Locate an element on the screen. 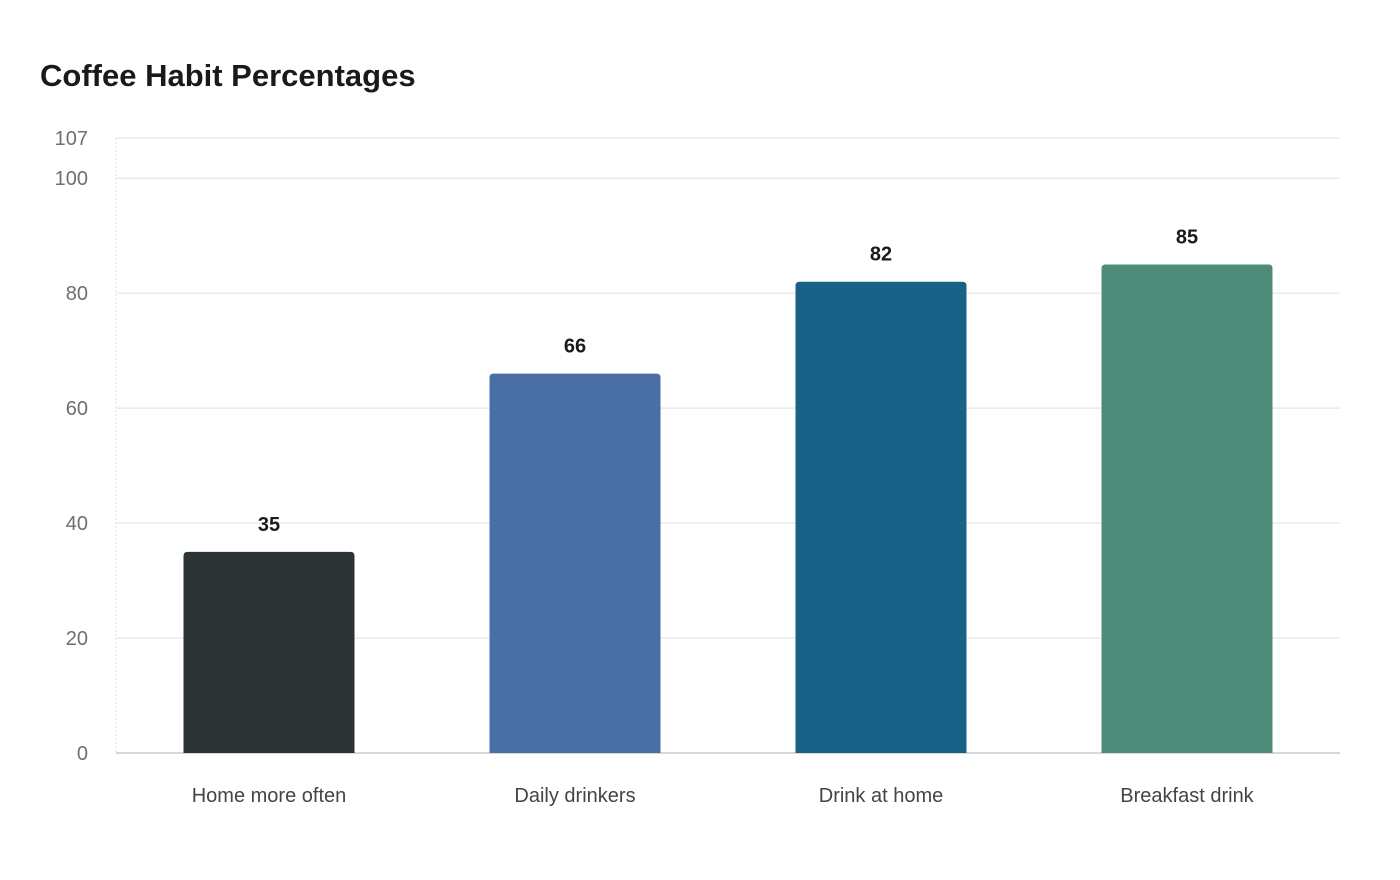 The width and height of the screenshot is (1400, 880). y-tick-label: 20 is located at coordinates (77, 639).